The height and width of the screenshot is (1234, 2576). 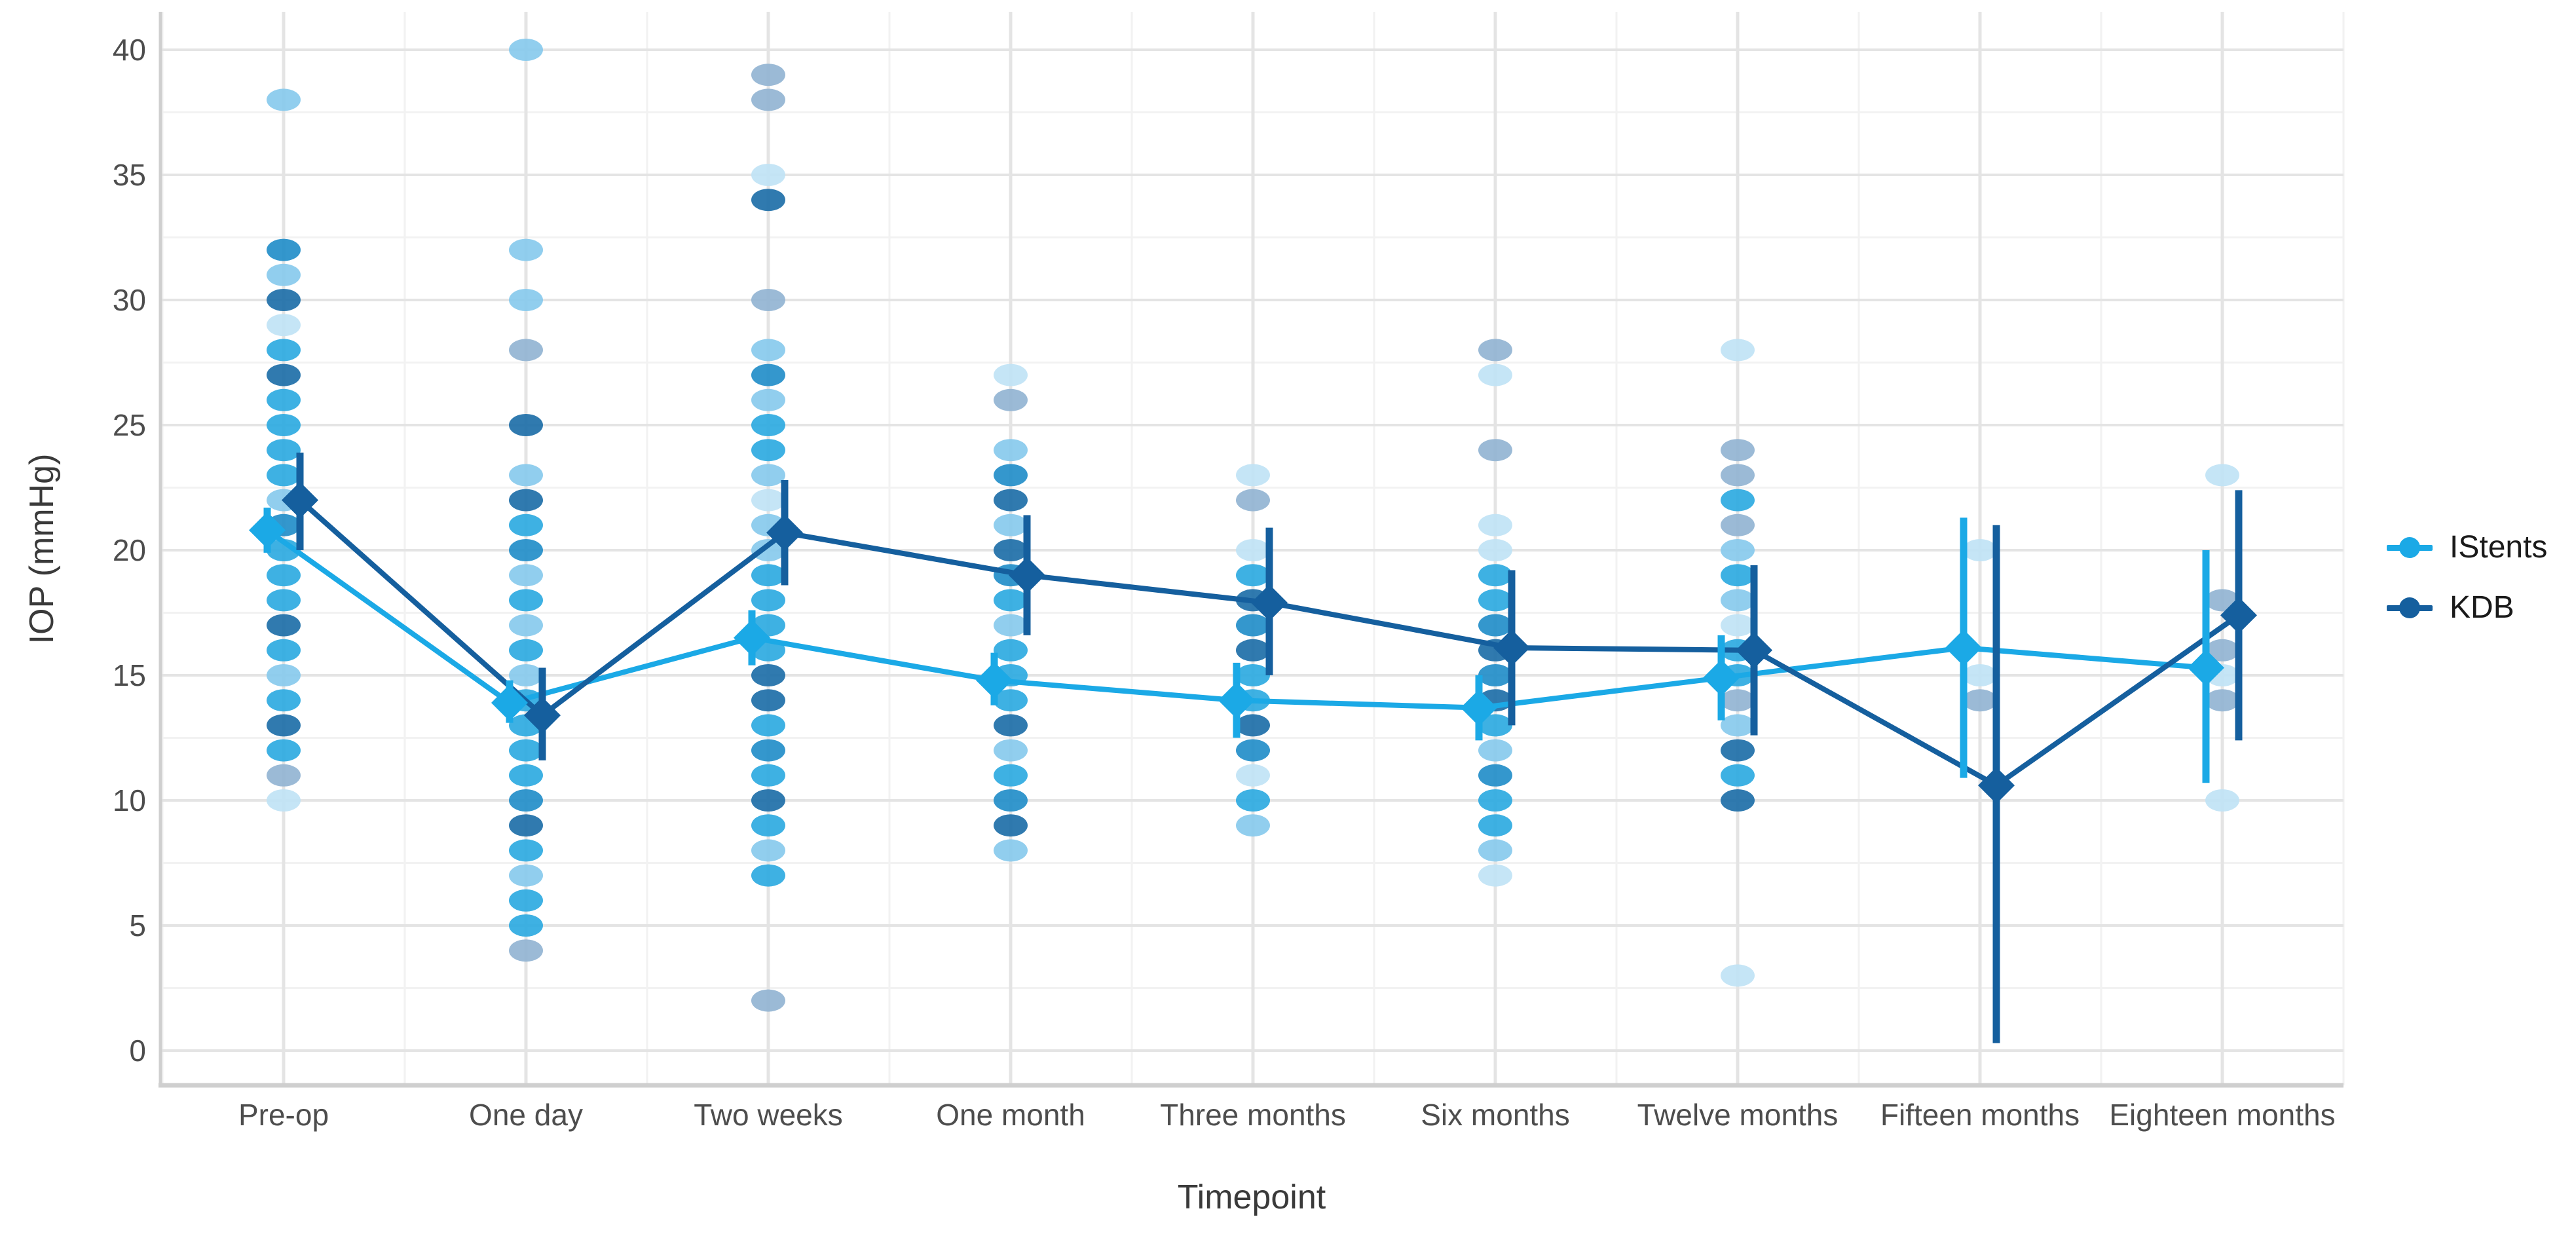 I want to click on x-tick-label: Pre-op, so click(x=283, y=1115).